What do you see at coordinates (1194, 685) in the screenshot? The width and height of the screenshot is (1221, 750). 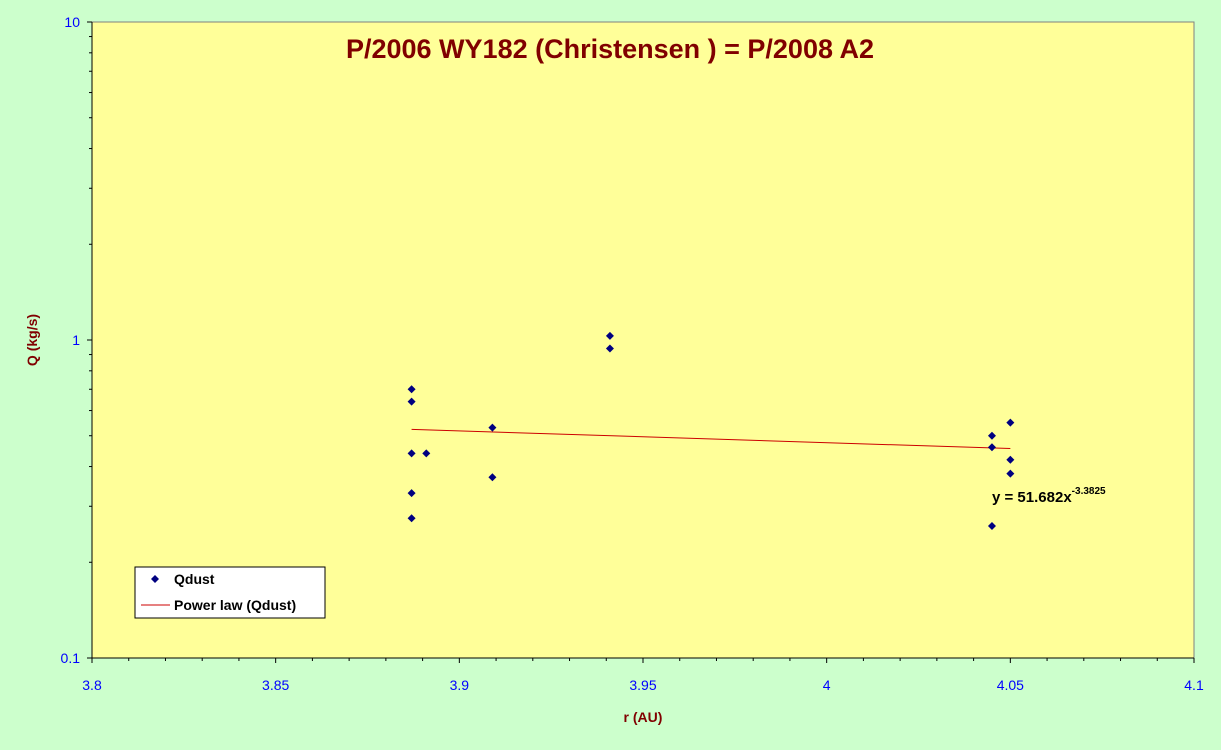 I see `x-tick-label: 4.1` at bounding box center [1194, 685].